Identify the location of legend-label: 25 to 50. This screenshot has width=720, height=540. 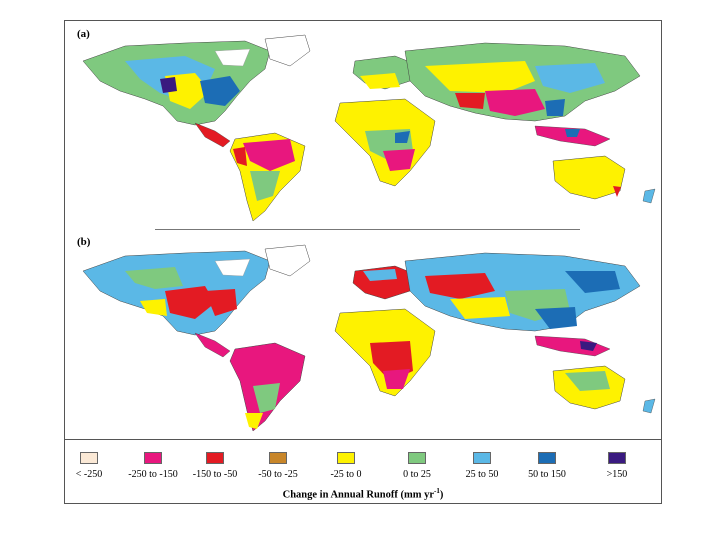
(482, 474).